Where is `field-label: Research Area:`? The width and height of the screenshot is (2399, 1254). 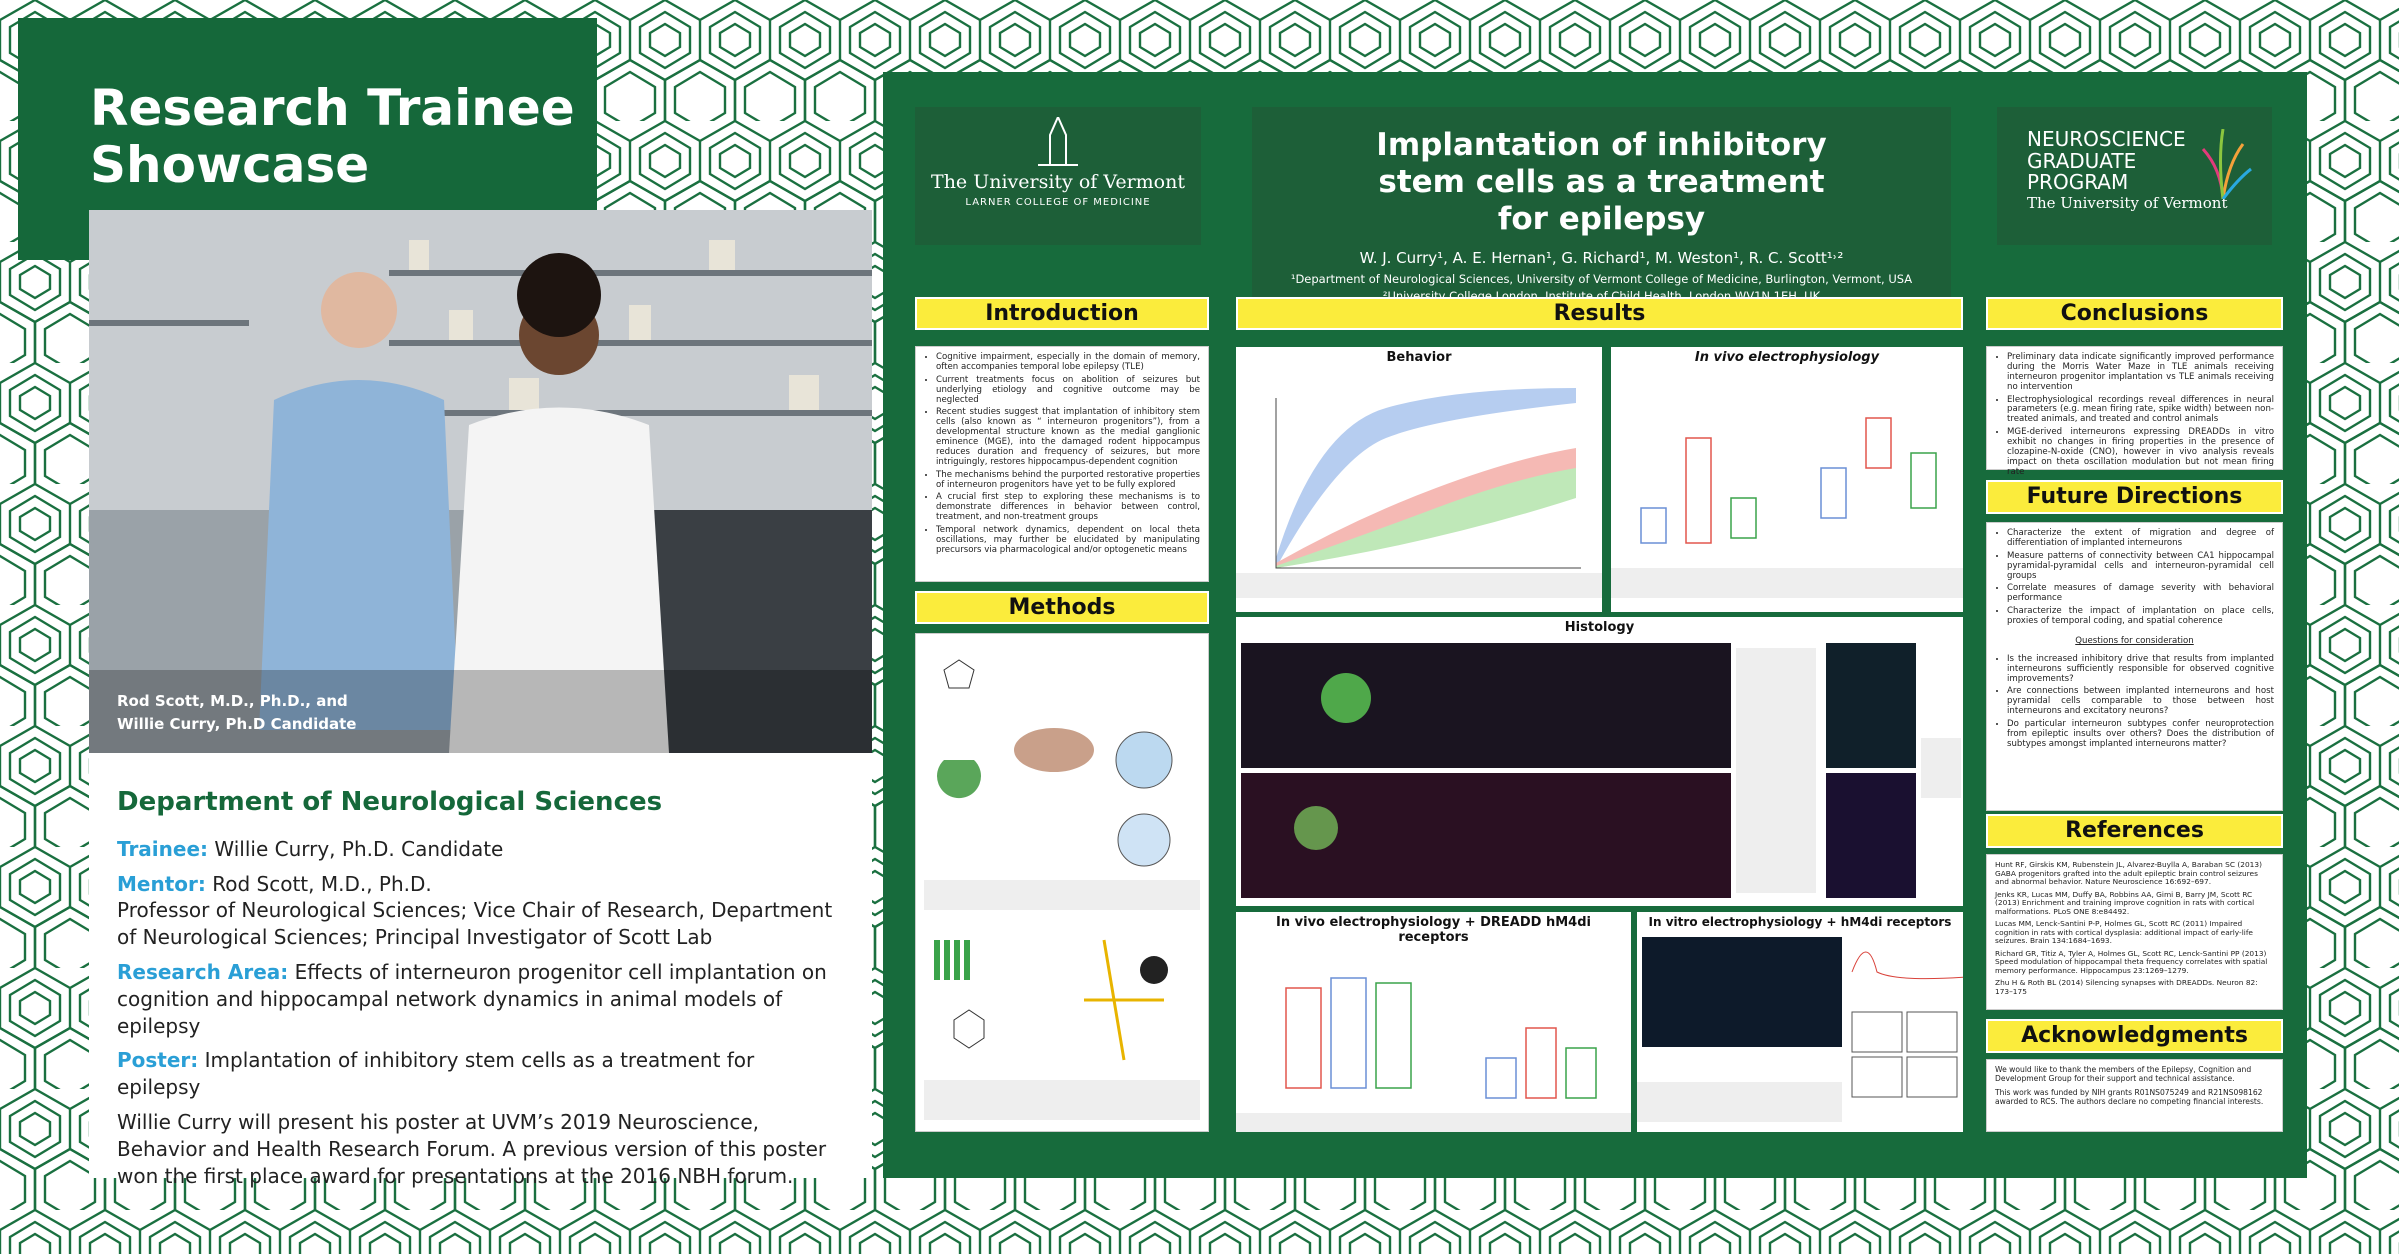 field-label: Research Area: is located at coordinates (203, 972).